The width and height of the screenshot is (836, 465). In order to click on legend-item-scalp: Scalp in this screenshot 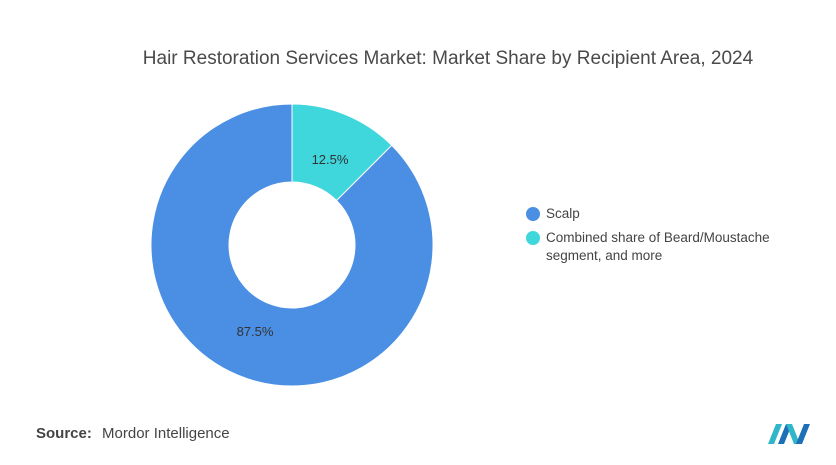, I will do `click(666, 214)`.